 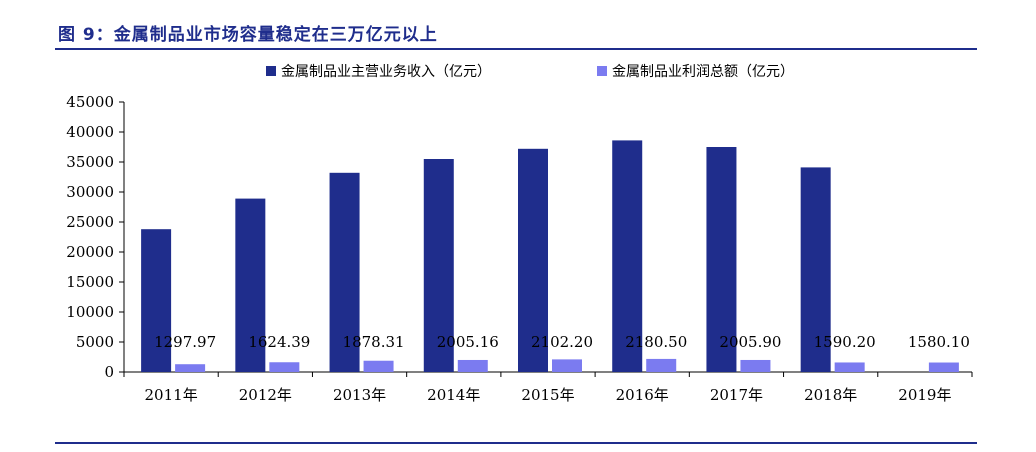 What do you see at coordinates (185, 342) in the screenshot?
I see `profit-data-label: 1297.97` at bounding box center [185, 342].